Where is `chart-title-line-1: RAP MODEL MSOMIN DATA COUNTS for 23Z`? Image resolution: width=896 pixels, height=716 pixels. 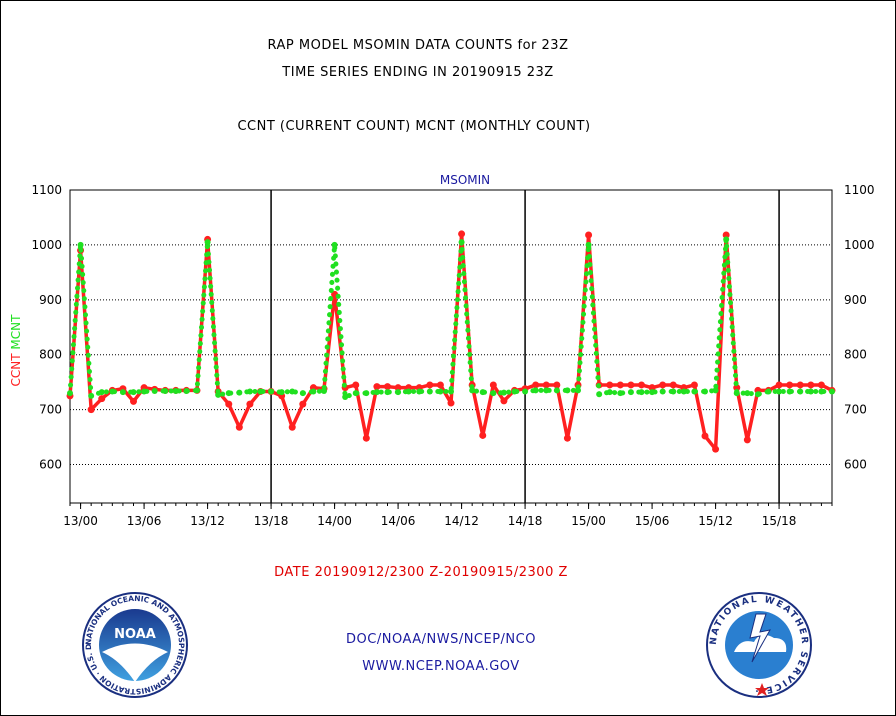 chart-title-line-1: RAP MODEL MSOMIN DATA COUNTS for 23Z is located at coordinates (418, 45).